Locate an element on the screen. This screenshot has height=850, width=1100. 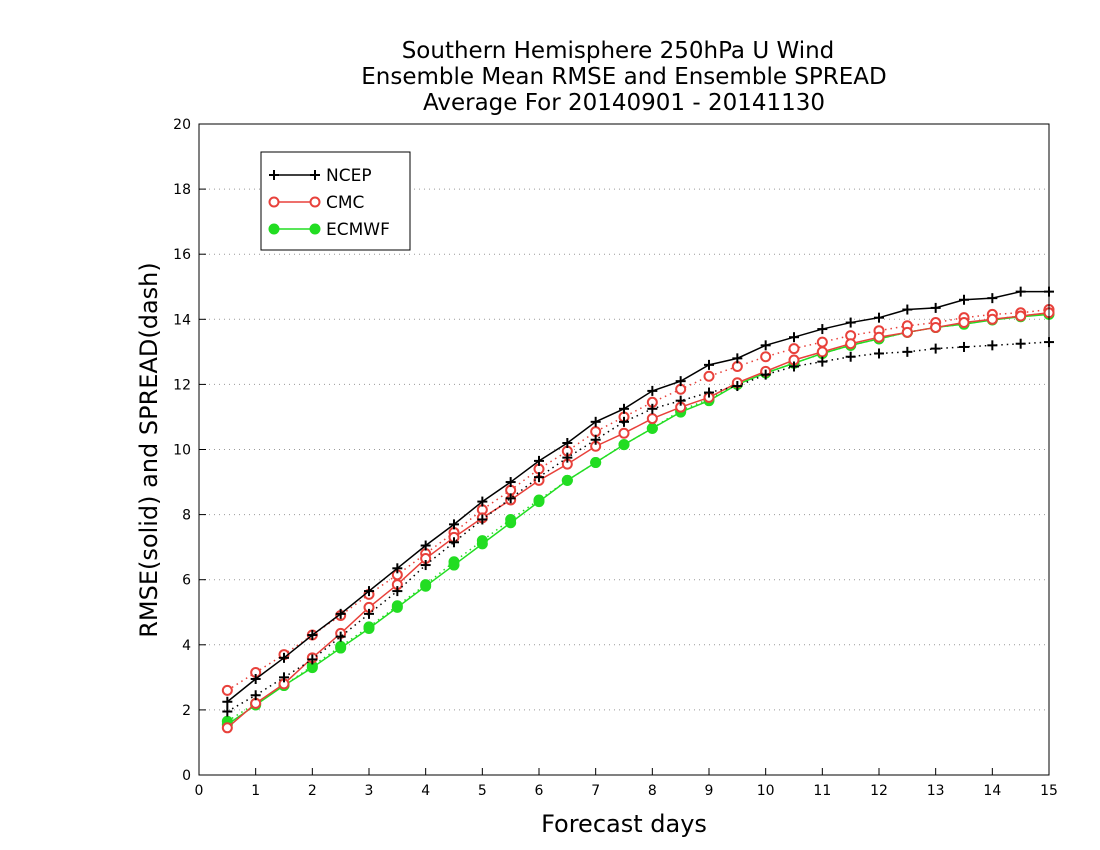
y-tick-label: 8 is located at coordinates (186, 516).